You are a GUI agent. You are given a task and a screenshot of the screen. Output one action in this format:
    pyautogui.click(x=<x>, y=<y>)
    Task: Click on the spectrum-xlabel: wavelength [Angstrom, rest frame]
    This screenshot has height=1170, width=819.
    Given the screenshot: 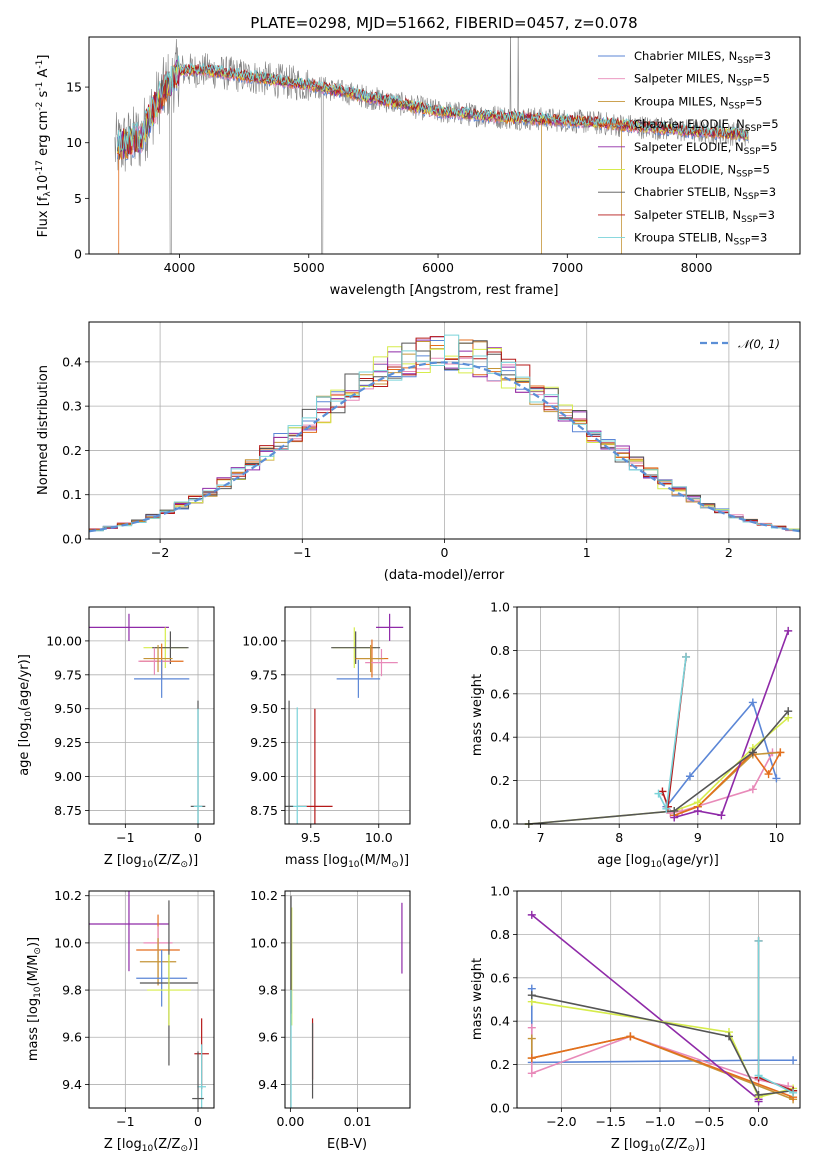 What is the action you would take?
    pyautogui.click(x=444, y=290)
    